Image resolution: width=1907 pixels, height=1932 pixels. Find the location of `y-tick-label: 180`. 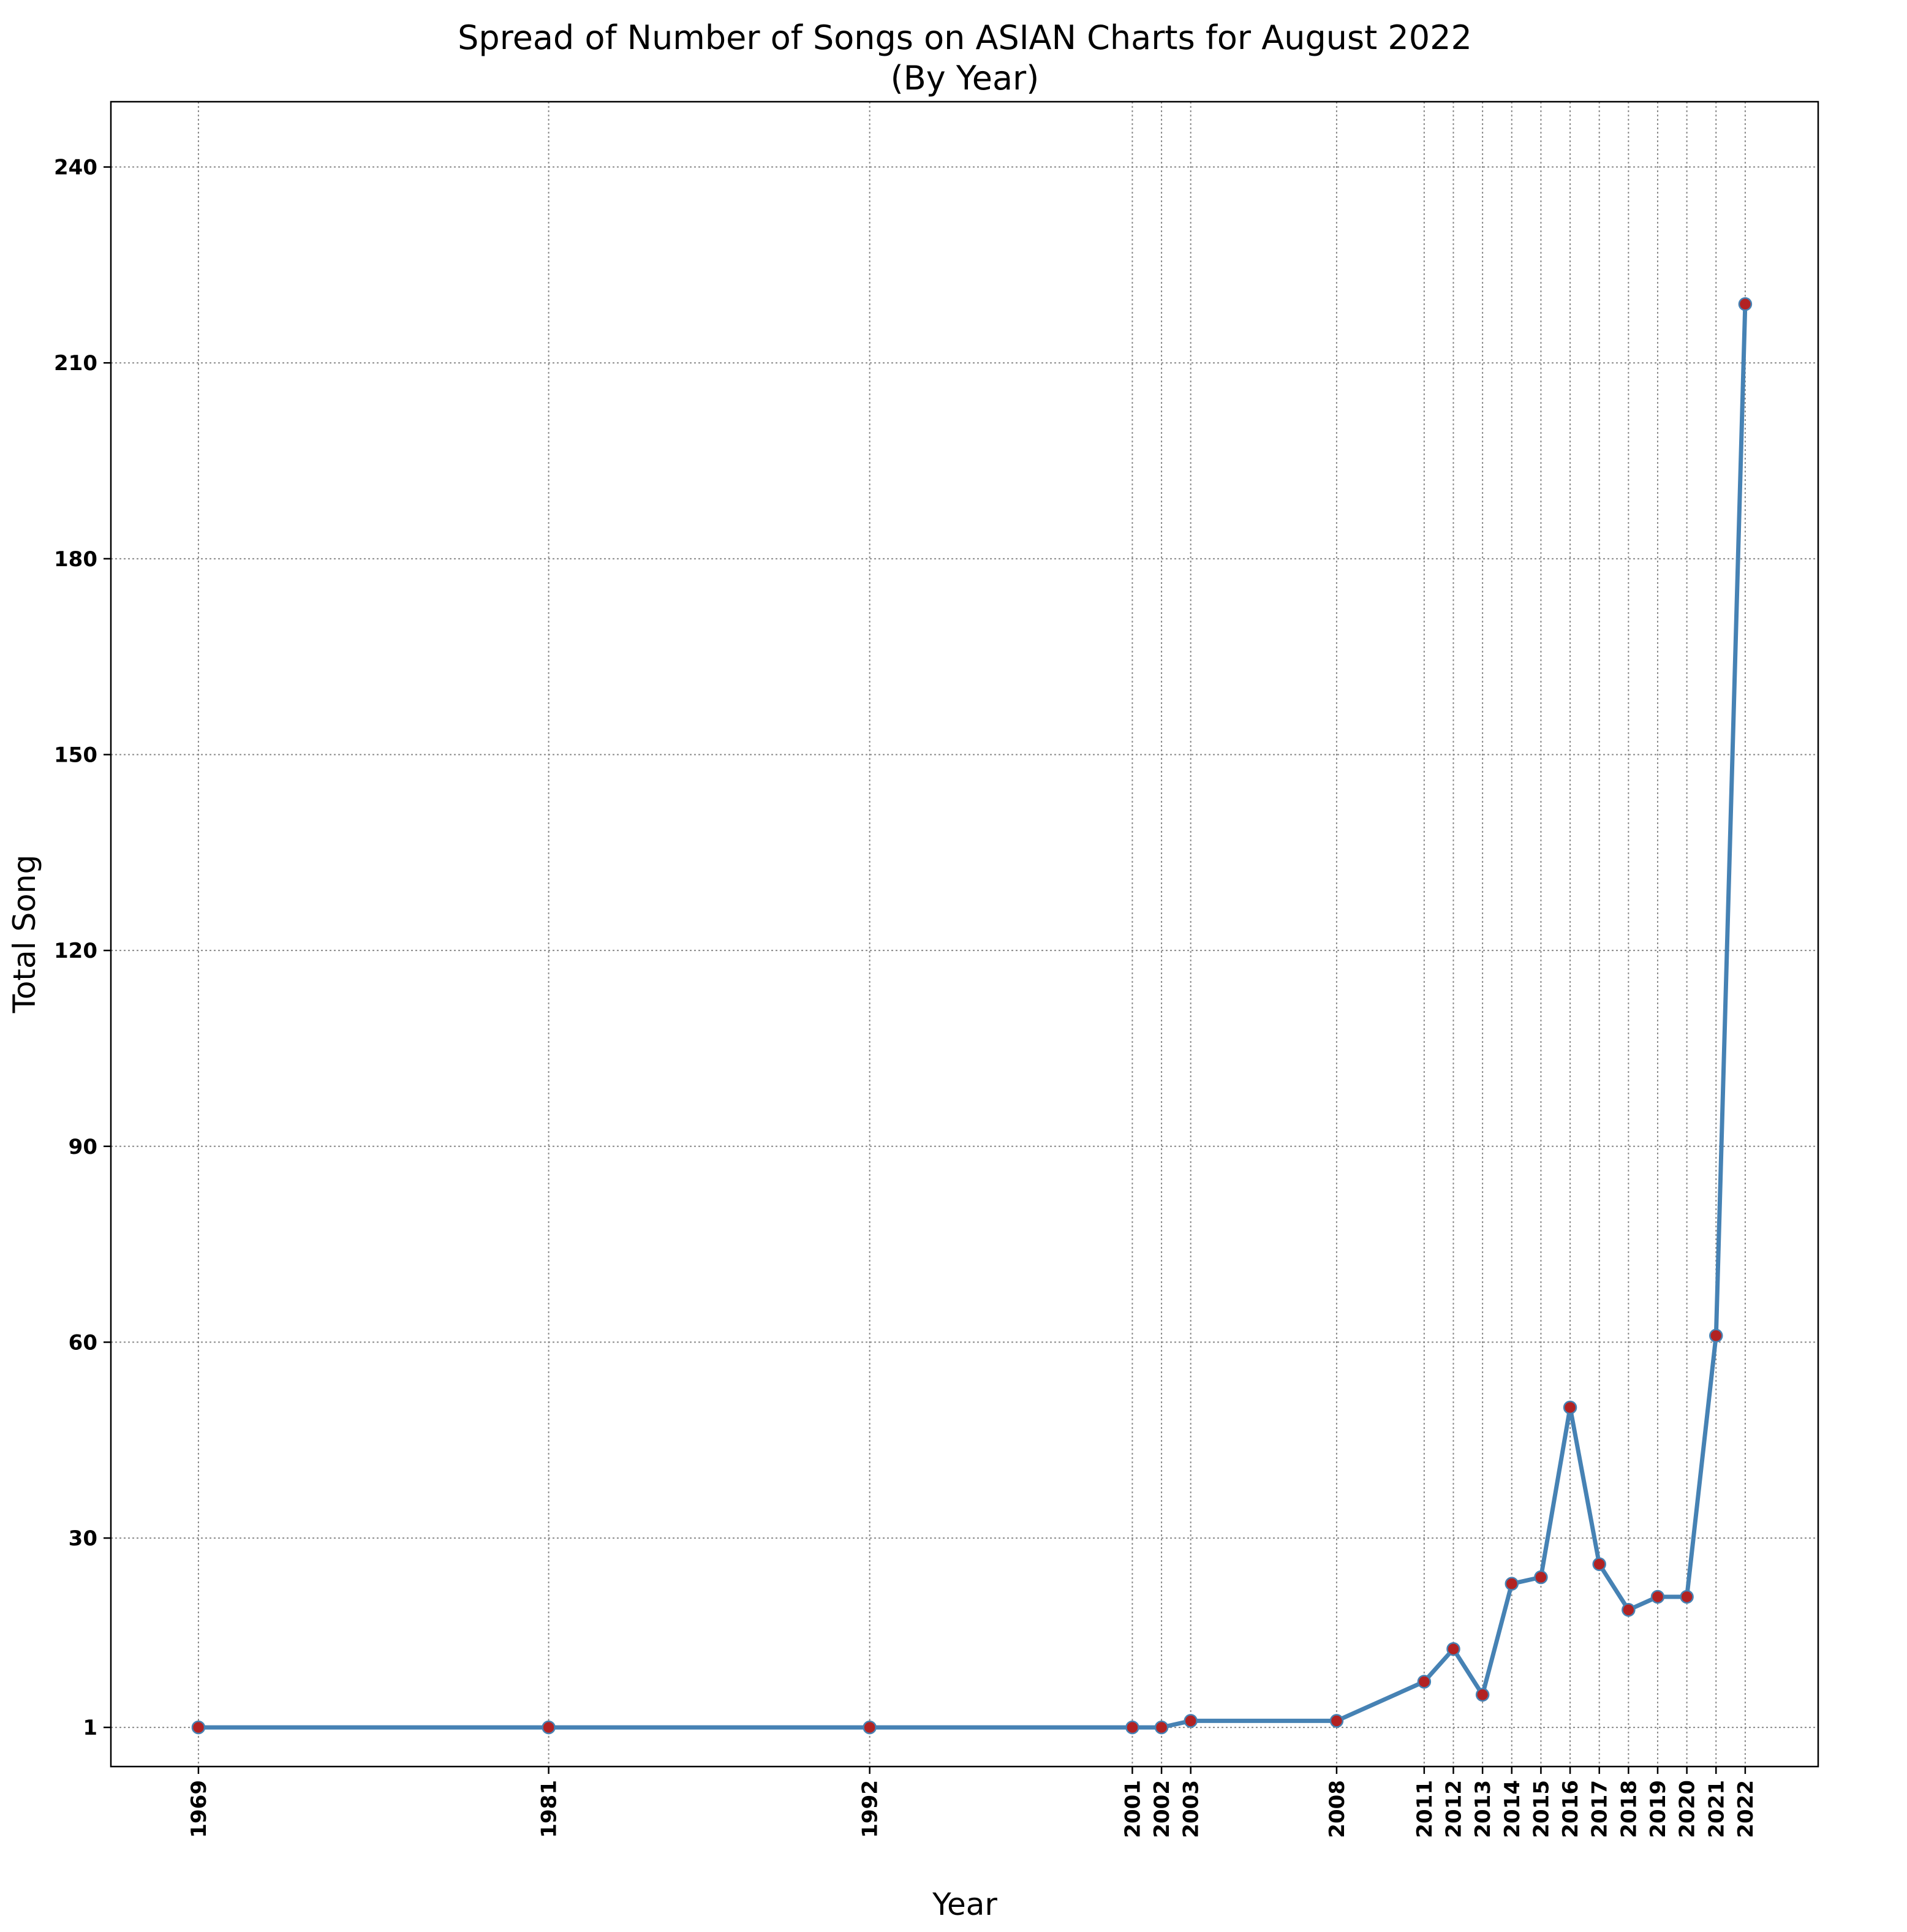

y-tick-label: 180 is located at coordinates (75, 559).